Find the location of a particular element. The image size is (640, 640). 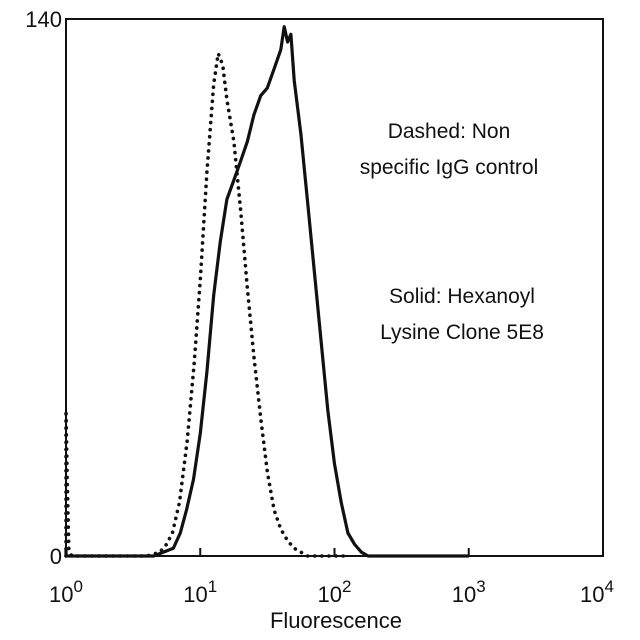

x-tick-label: 10⁰ is located at coordinates (66, 592).